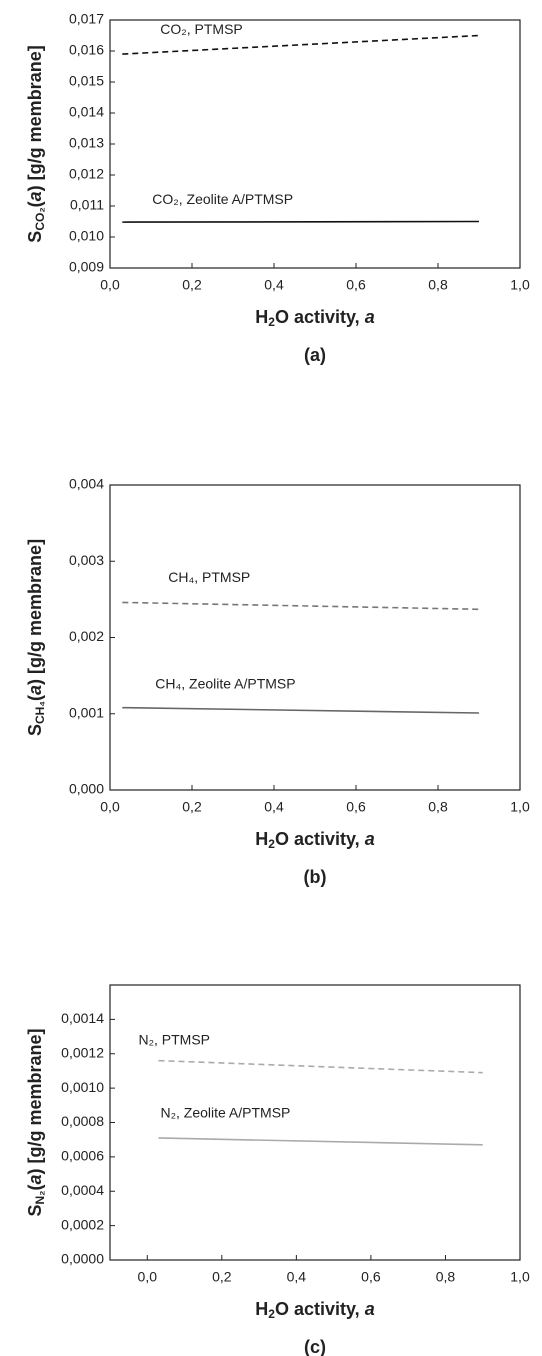 The width and height of the screenshot is (542, 1356). I want to click on y-tick-label: 0,011, so click(87, 205).